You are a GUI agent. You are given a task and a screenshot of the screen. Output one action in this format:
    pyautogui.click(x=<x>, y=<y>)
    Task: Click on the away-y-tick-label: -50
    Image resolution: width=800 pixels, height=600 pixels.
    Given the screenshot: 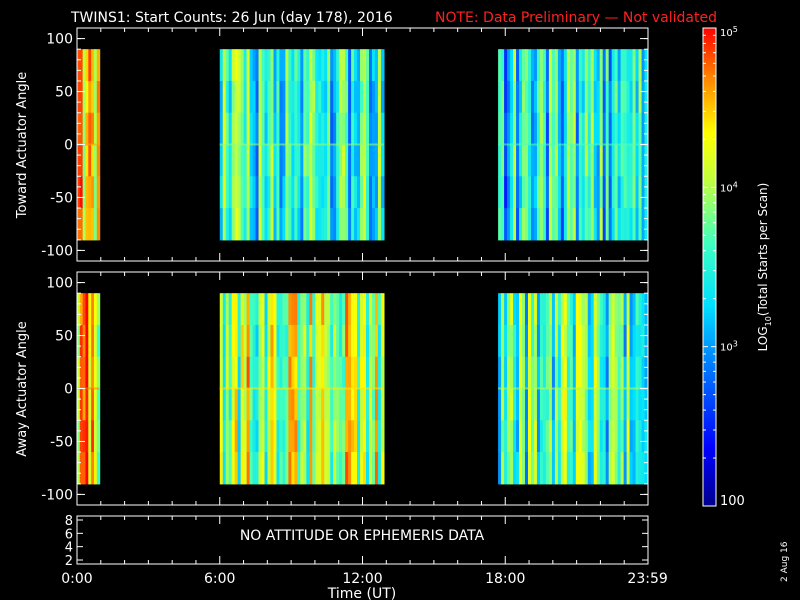 What is the action you would take?
    pyautogui.click(x=61, y=442)
    